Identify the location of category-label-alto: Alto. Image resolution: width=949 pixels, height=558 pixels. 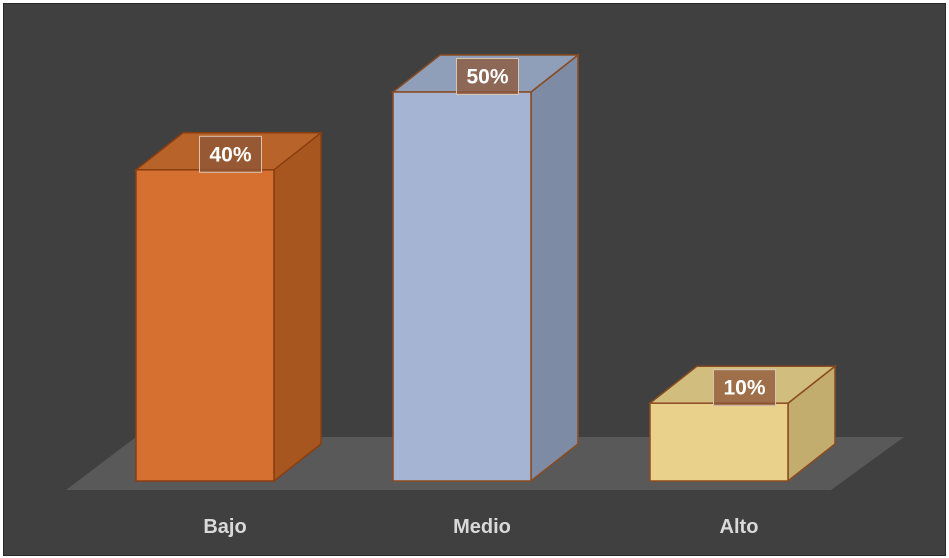
(739, 527).